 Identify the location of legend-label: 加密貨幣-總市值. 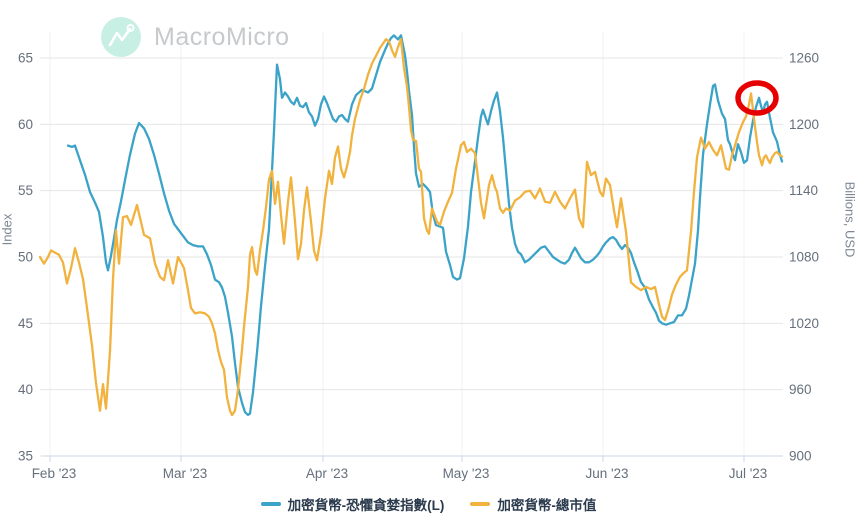
(547, 505).